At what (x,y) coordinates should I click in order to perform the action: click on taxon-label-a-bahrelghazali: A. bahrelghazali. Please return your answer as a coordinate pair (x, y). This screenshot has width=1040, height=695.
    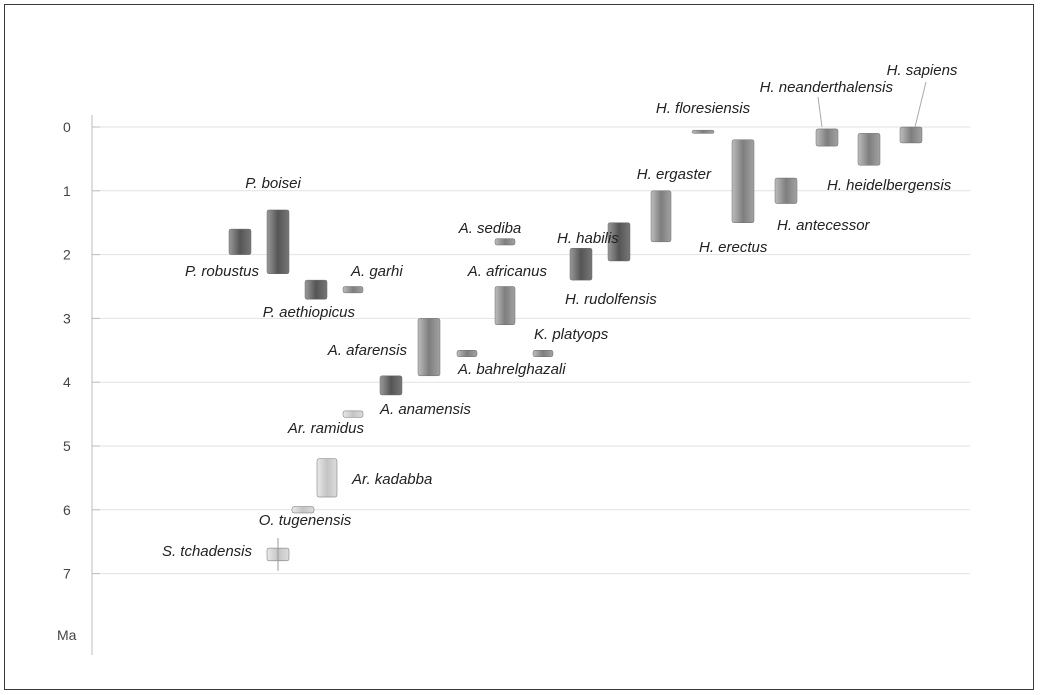
    Looking at the image, I should click on (511, 369).